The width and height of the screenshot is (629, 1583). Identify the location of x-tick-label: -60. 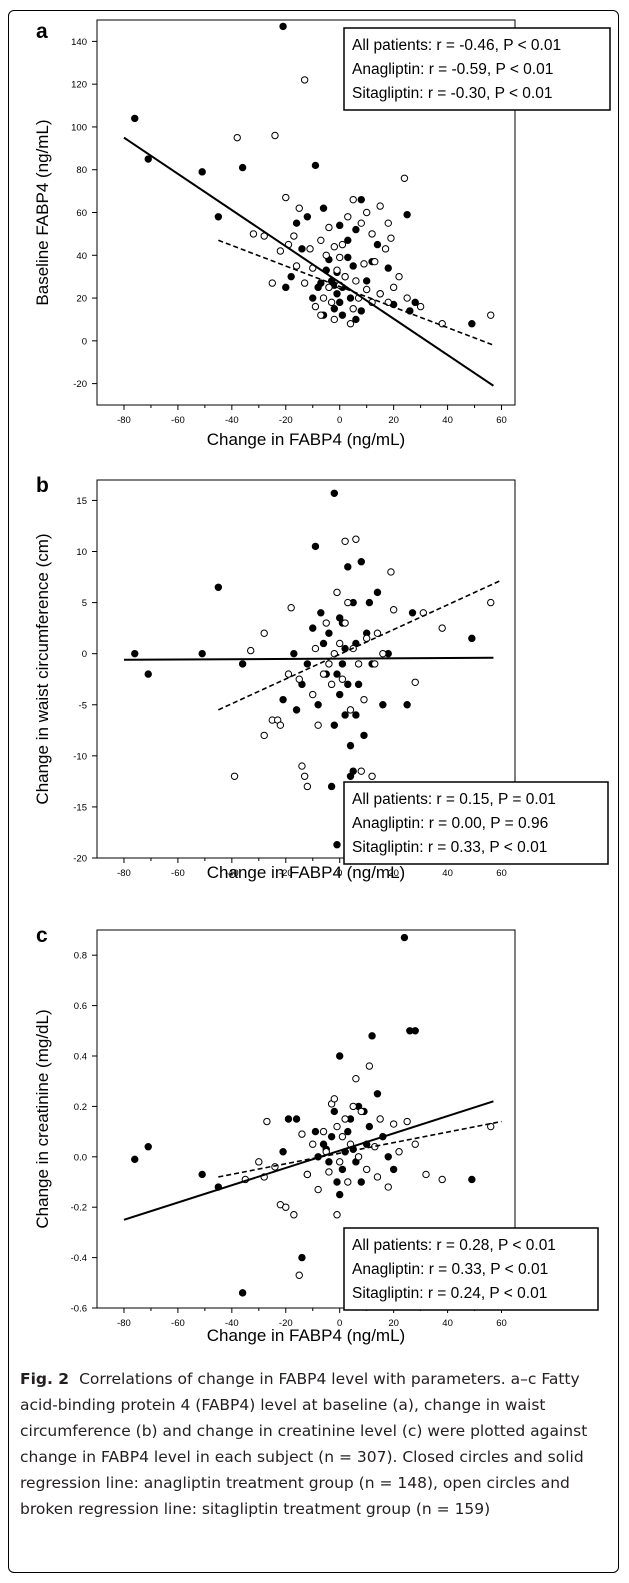
(178, 1323).